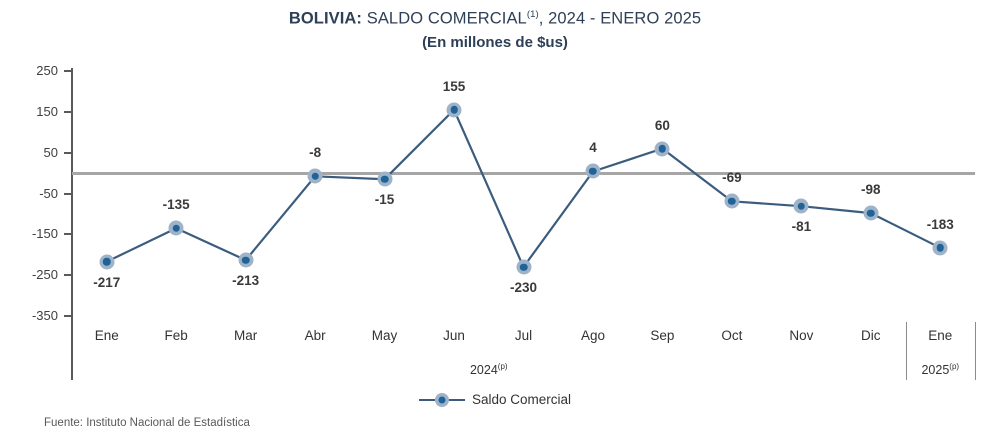 The width and height of the screenshot is (990, 437). Describe the element at coordinates (441, 399) in the screenshot. I see `legend-marker-icon` at that location.